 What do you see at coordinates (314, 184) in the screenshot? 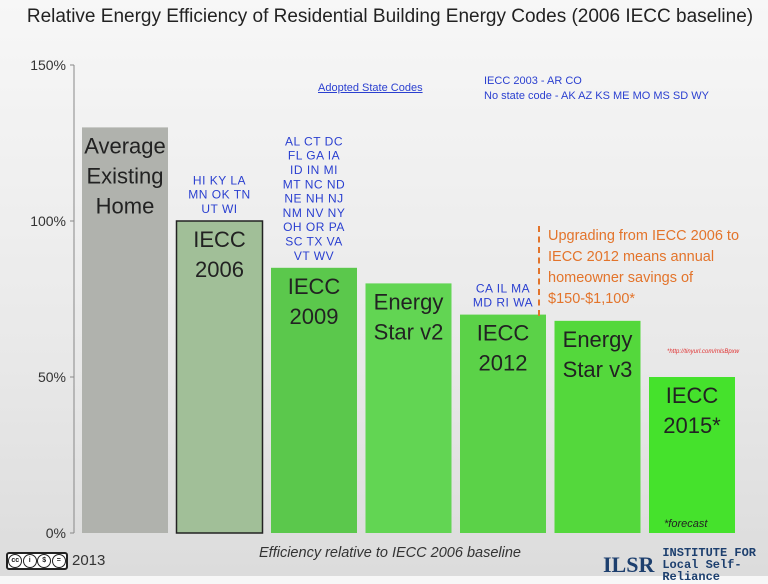
I see `state-list-label: MT NC ND` at bounding box center [314, 184].